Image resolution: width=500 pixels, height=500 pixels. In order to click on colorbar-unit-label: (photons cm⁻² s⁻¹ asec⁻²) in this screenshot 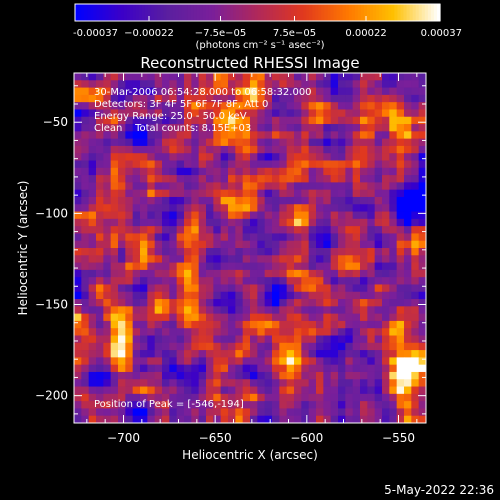, I will do `click(259, 45)`.